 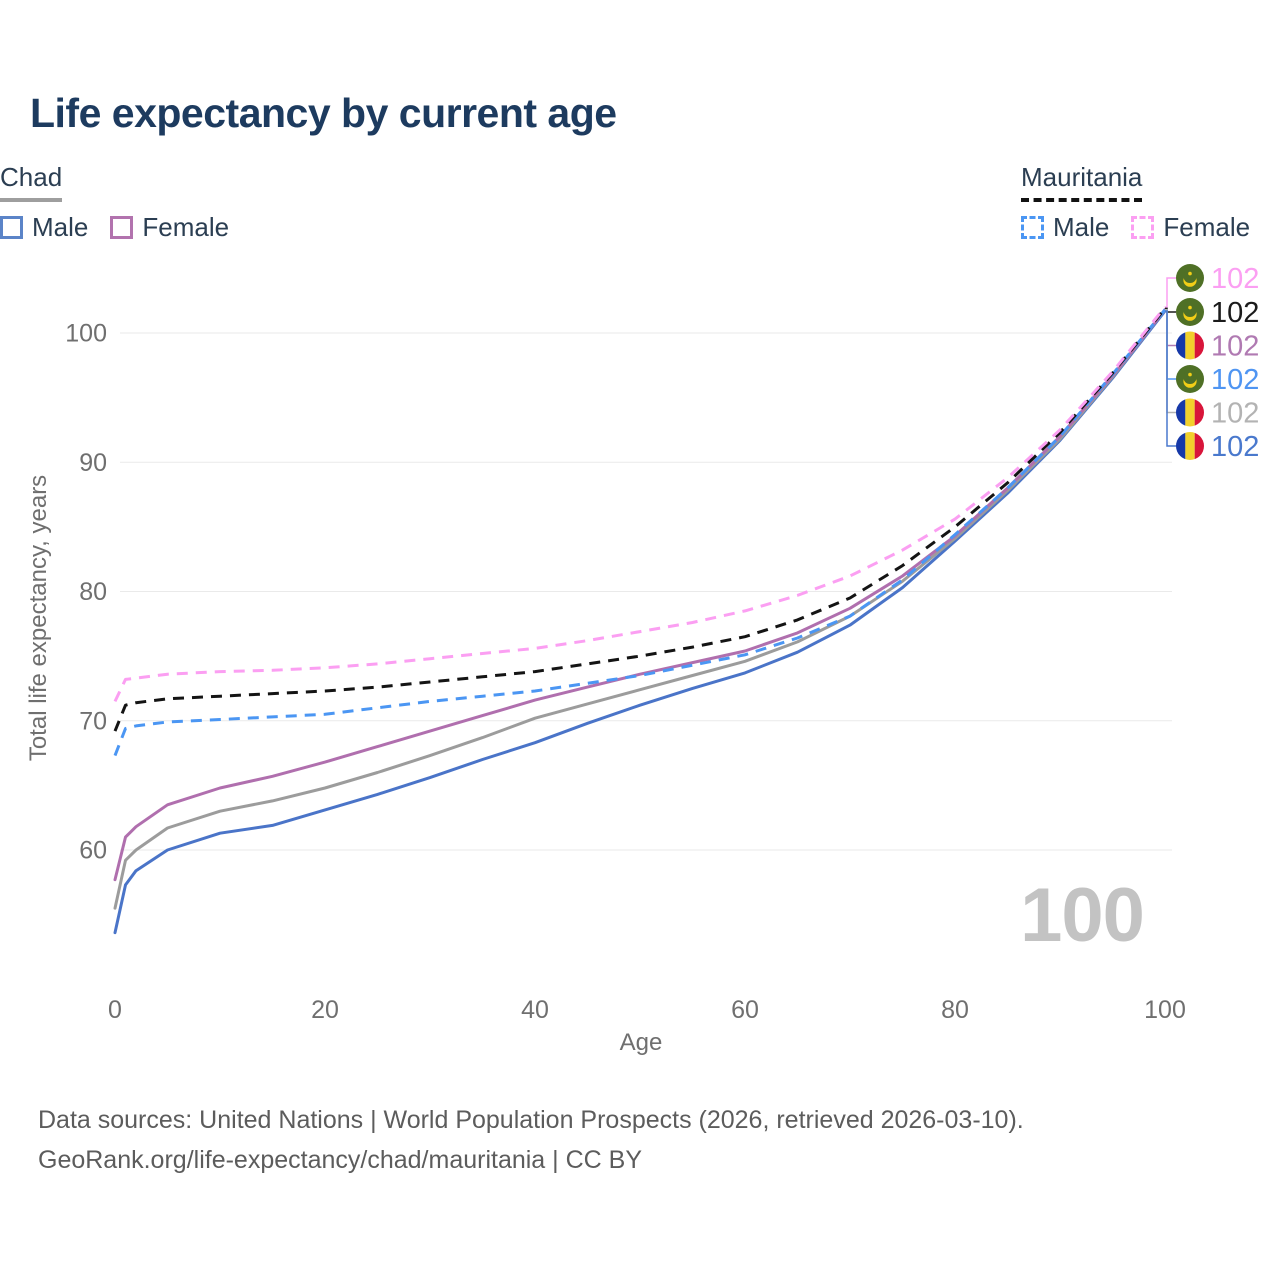 I want to click on legend-items-chad: Male Female, so click(x=125, y=227).